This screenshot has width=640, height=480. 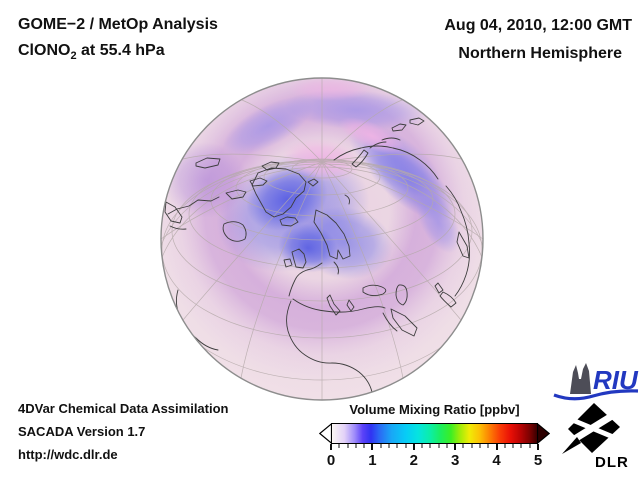 I want to click on dlr-emblem-icon, so click(x=594, y=428).